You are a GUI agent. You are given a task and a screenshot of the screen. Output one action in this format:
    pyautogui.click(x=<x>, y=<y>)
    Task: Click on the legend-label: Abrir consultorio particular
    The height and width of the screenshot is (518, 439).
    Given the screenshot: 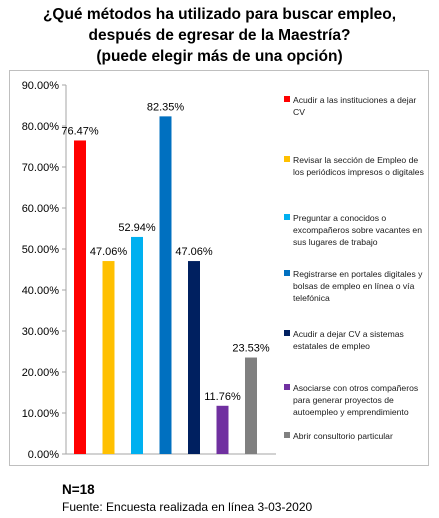 What is the action you would take?
    pyautogui.click(x=343, y=436)
    